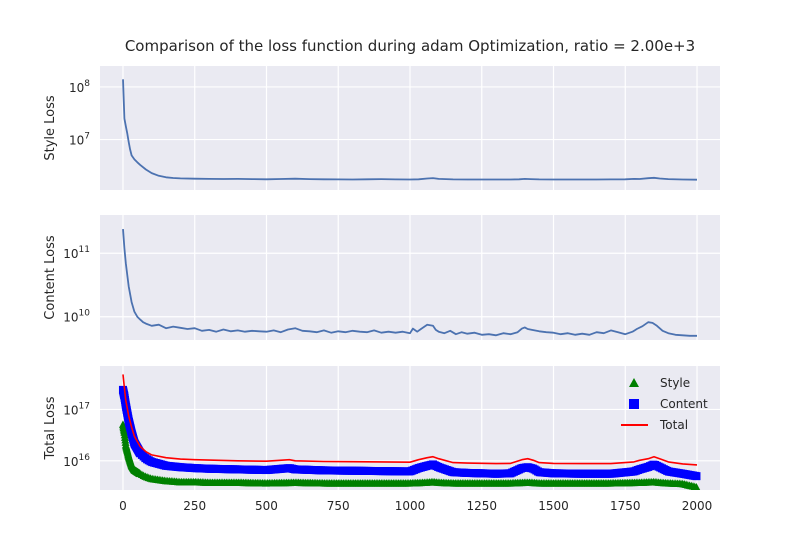 This screenshot has height=550, width=800. Describe the element at coordinates (338, 506) in the screenshot. I see `x-tick-label: 750` at that location.